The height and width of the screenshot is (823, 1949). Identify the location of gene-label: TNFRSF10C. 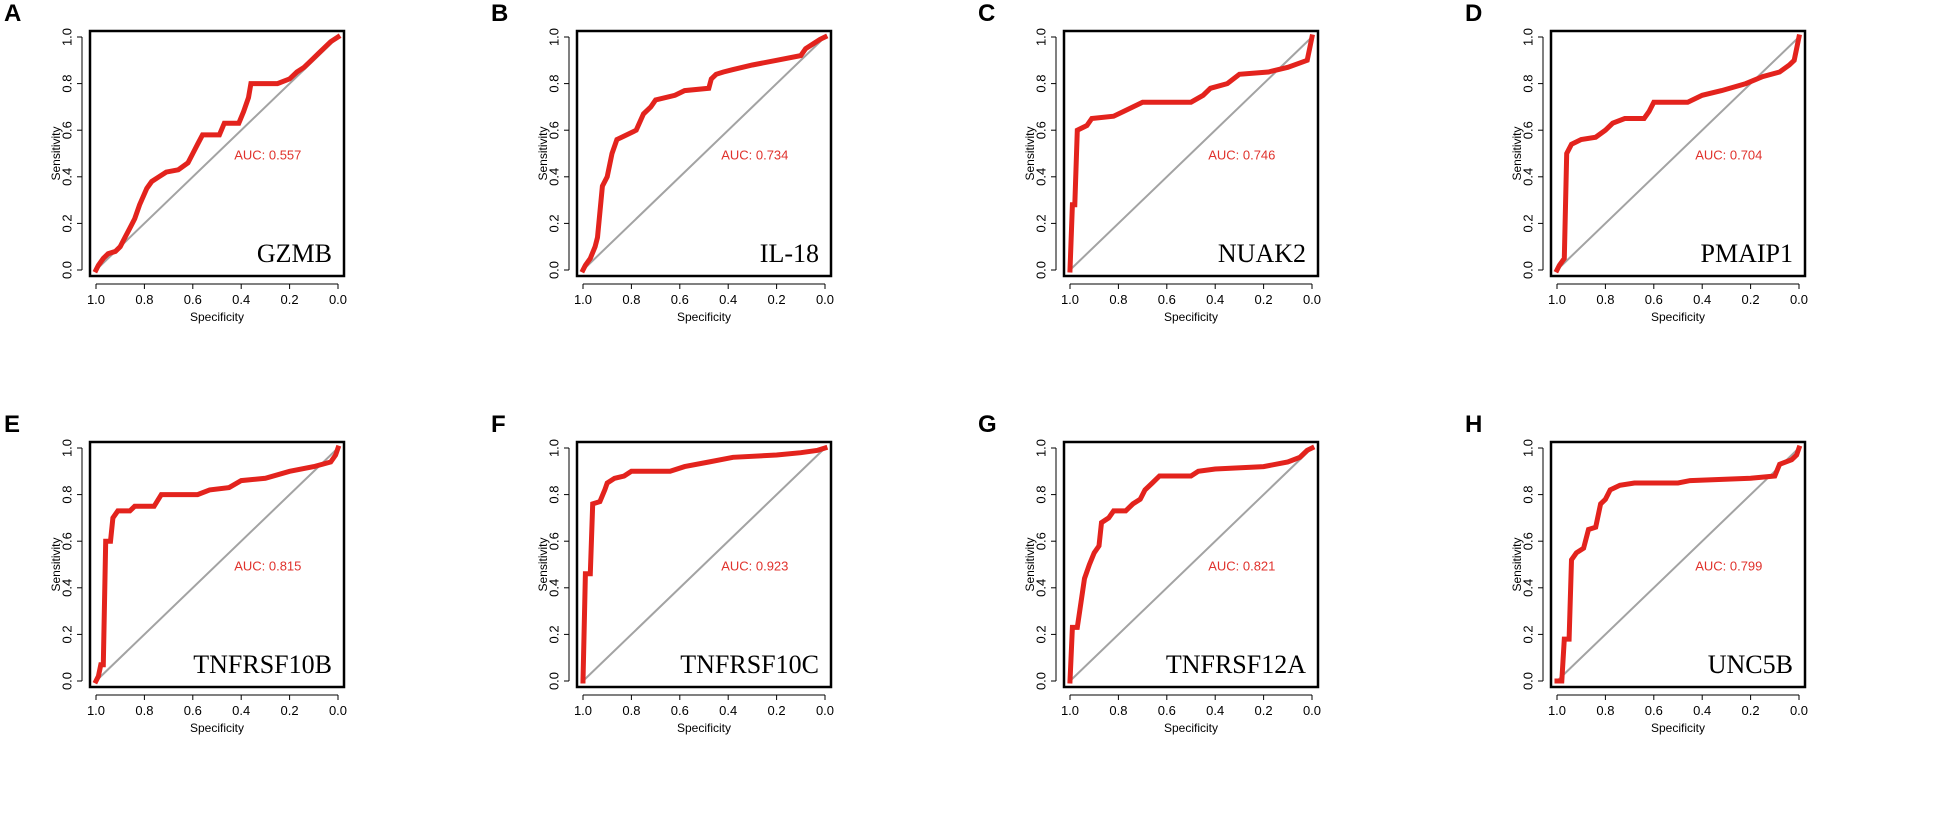
(749, 664).